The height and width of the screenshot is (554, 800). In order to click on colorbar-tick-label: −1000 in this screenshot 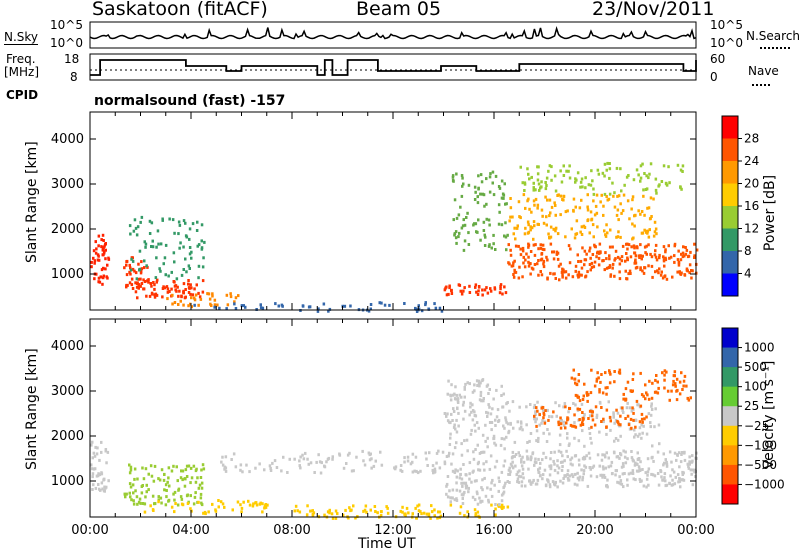, I will do `click(764, 484)`.